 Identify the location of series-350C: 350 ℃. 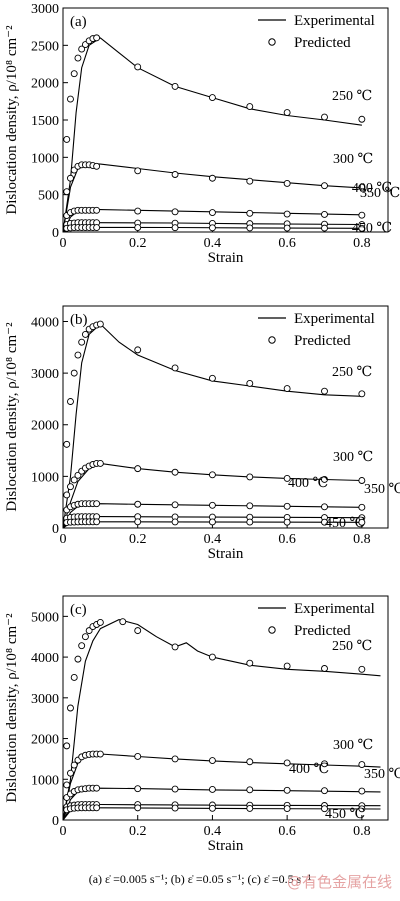
(231, 794).